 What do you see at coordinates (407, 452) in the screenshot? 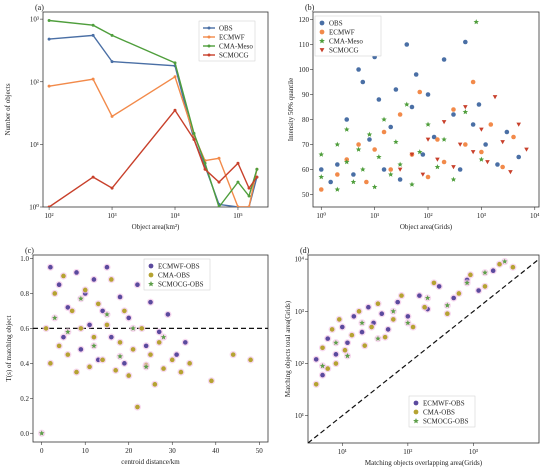
I see `x-tick-label: 10²` at bounding box center [407, 452].